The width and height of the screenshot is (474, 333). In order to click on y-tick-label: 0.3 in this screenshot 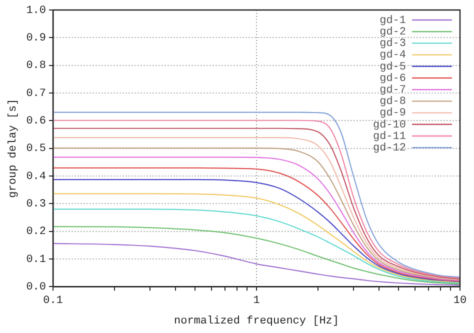, I will do `click(36, 204)`.